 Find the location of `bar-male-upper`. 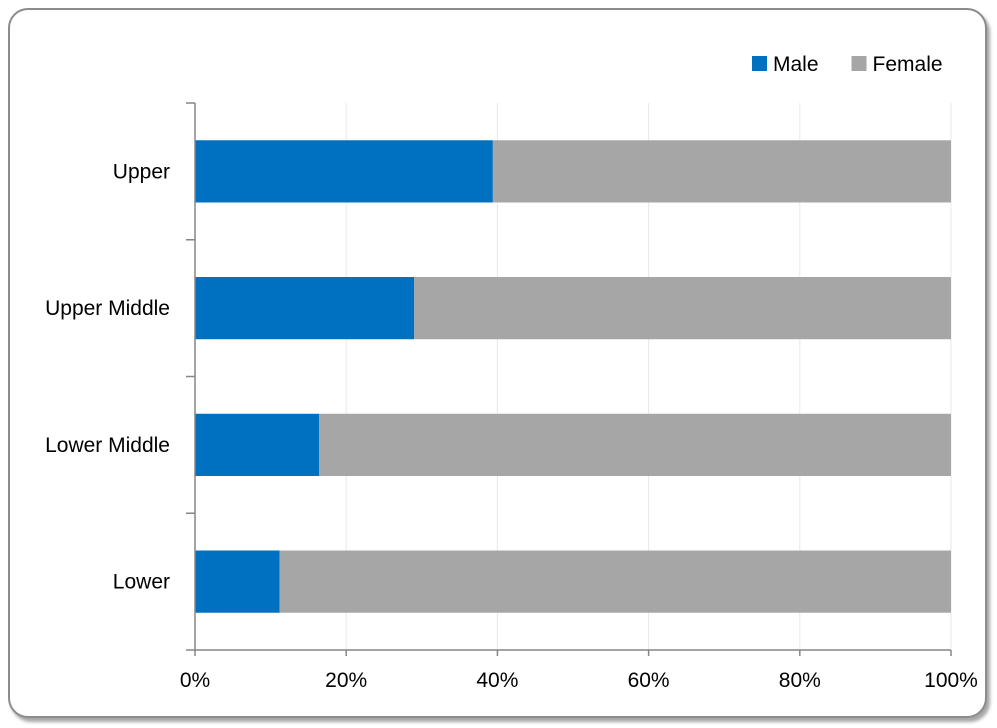

bar-male-upper is located at coordinates (344, 171).